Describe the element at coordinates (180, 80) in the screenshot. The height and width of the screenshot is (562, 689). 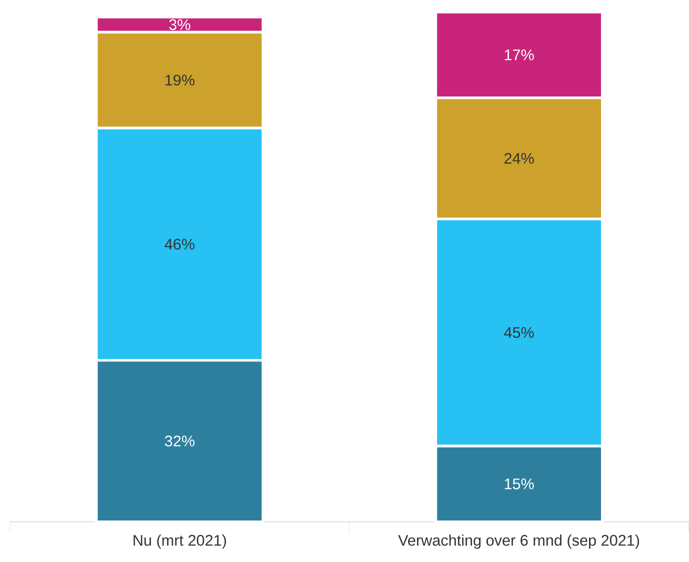
I see `data-label: 19%` at that location.